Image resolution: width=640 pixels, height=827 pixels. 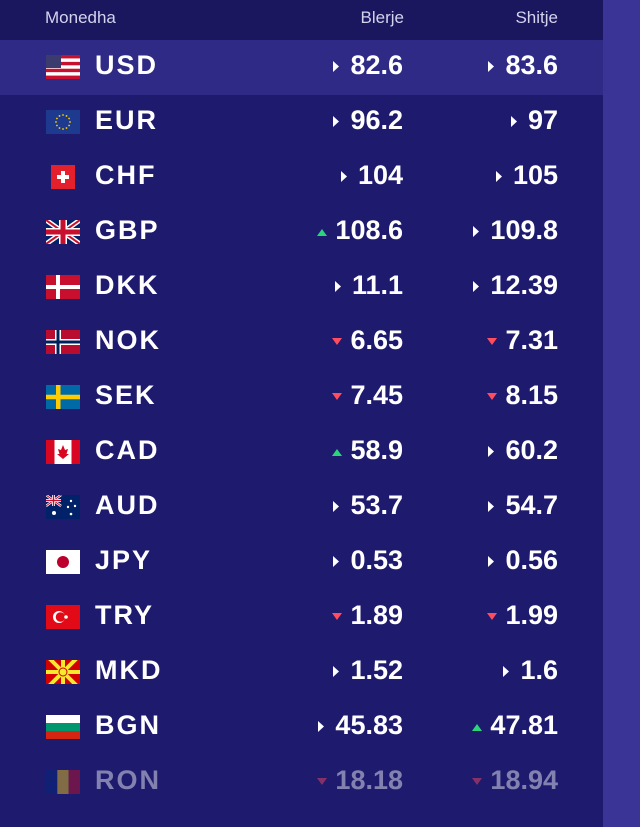 I want to click on sell-value: 1.99, so click(x=531, y=615).